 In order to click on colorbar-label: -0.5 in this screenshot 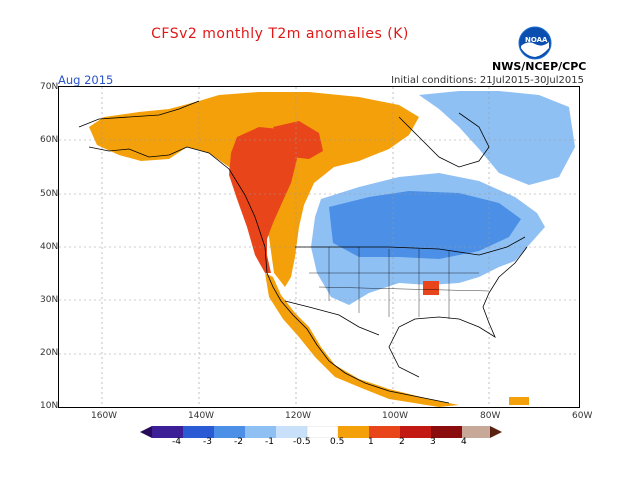, I will do `click(302, 442)`.